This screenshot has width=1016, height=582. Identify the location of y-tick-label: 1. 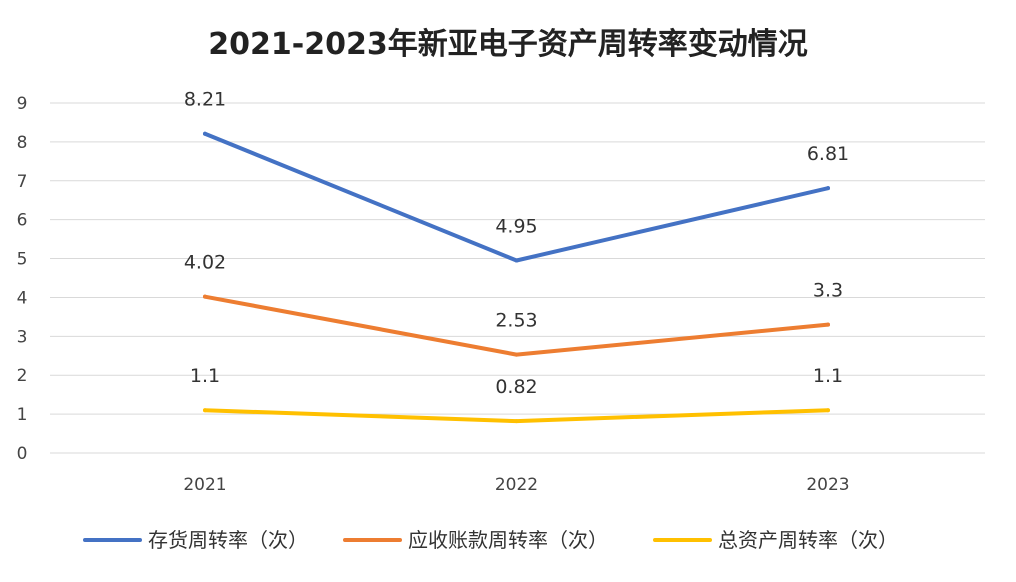
(22, 415).